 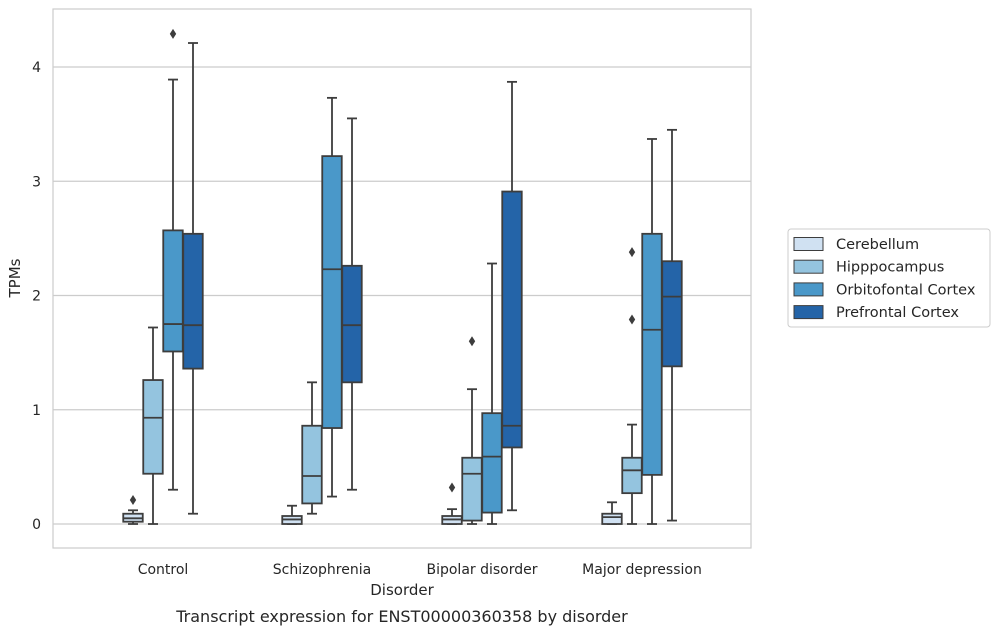 What do you see at coordinates (36, 68) in the screenshot?
I see `y-tick-label: 4` at bounding box center [36, 68].